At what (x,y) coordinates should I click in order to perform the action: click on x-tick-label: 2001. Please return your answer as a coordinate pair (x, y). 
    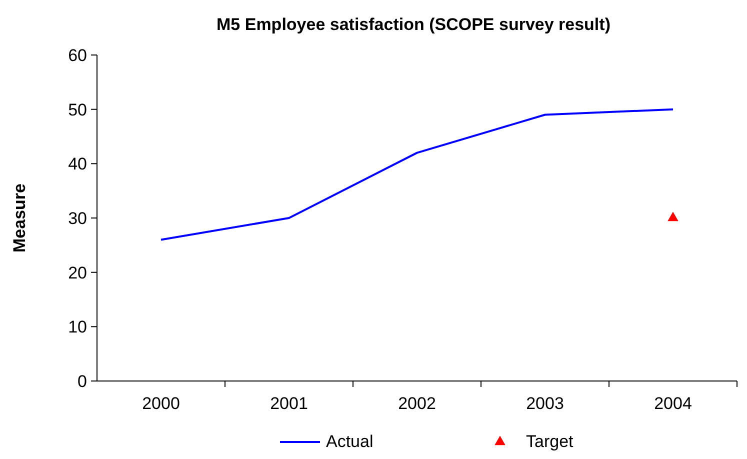
    Looking at the image, I should click on (289, 403).